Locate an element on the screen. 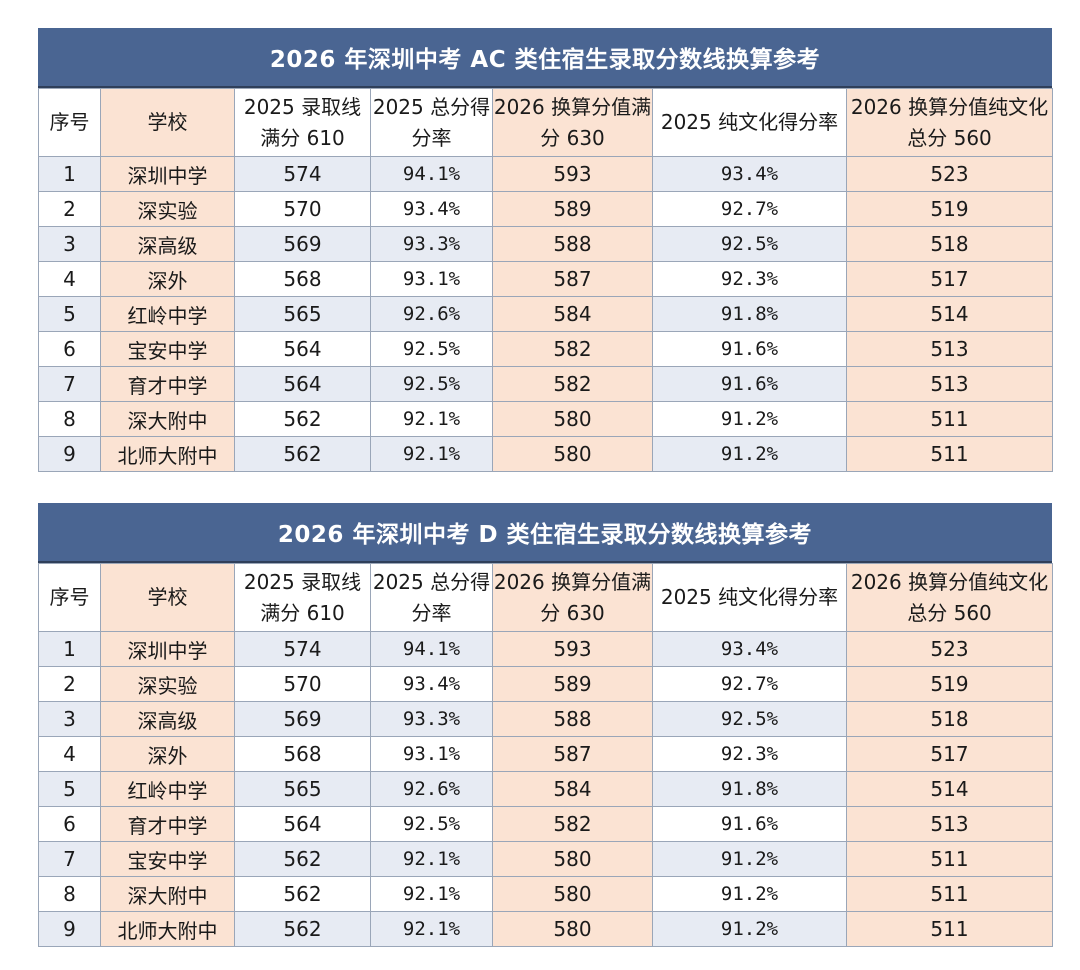 Image resolution: width=1080 pixels, height=970 pixels. cell-conv-culture: 519 is located at coordinates (949, 209).